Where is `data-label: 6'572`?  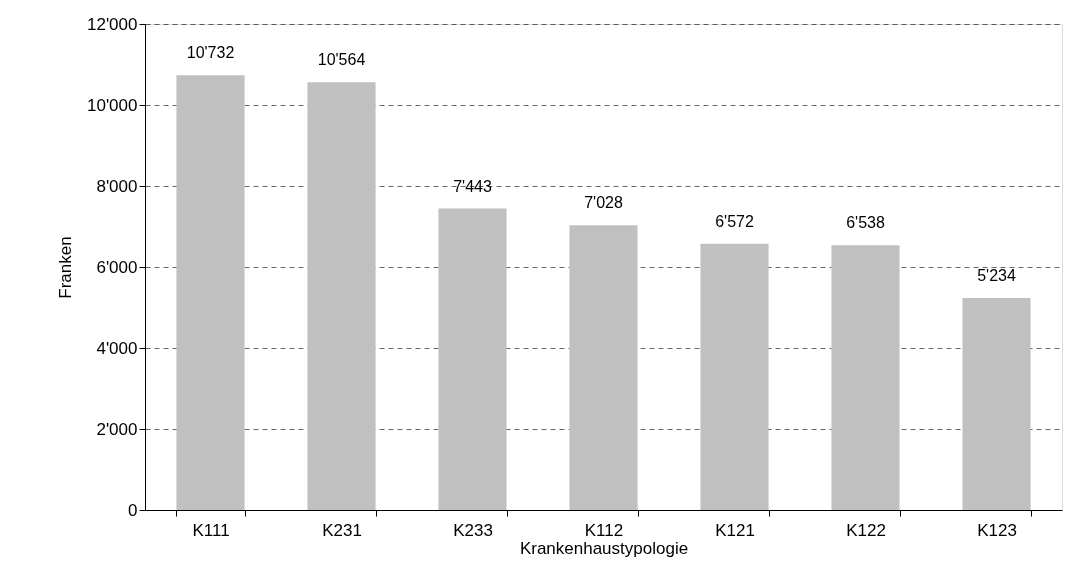
data-label: 6'572 is located at coordinates (734, 221).